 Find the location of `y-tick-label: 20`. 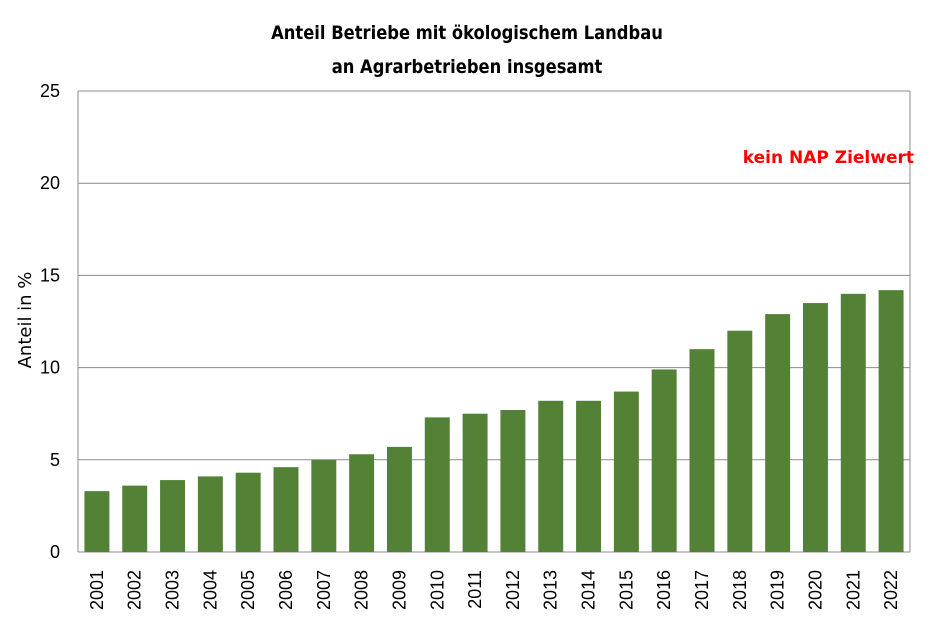

y-tick-label: 20 is located at coordinates (50, 183).